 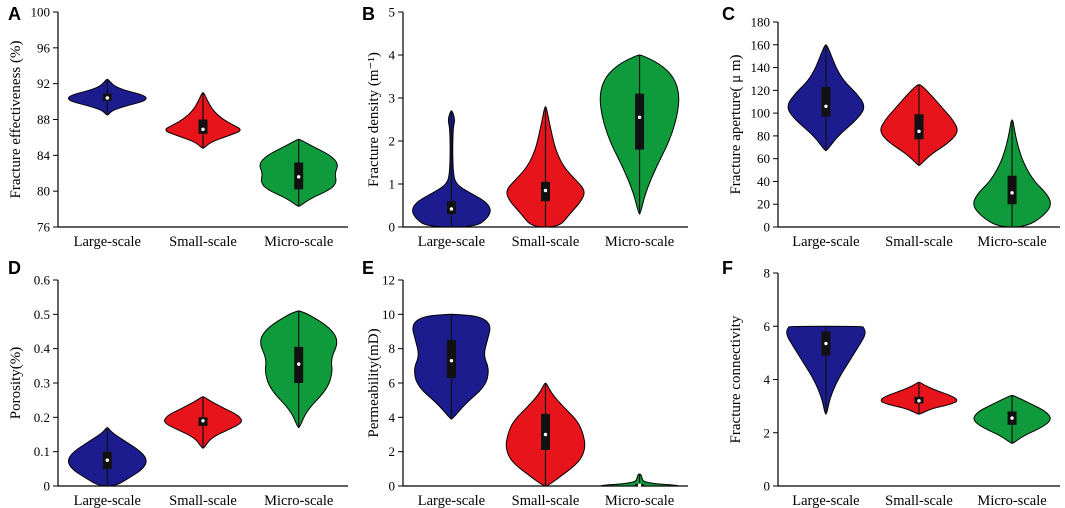 What do you see at coordinates (763, 204) in the screenshot?
I see `y-tick-label: 20` at bounding box center [763, 204].